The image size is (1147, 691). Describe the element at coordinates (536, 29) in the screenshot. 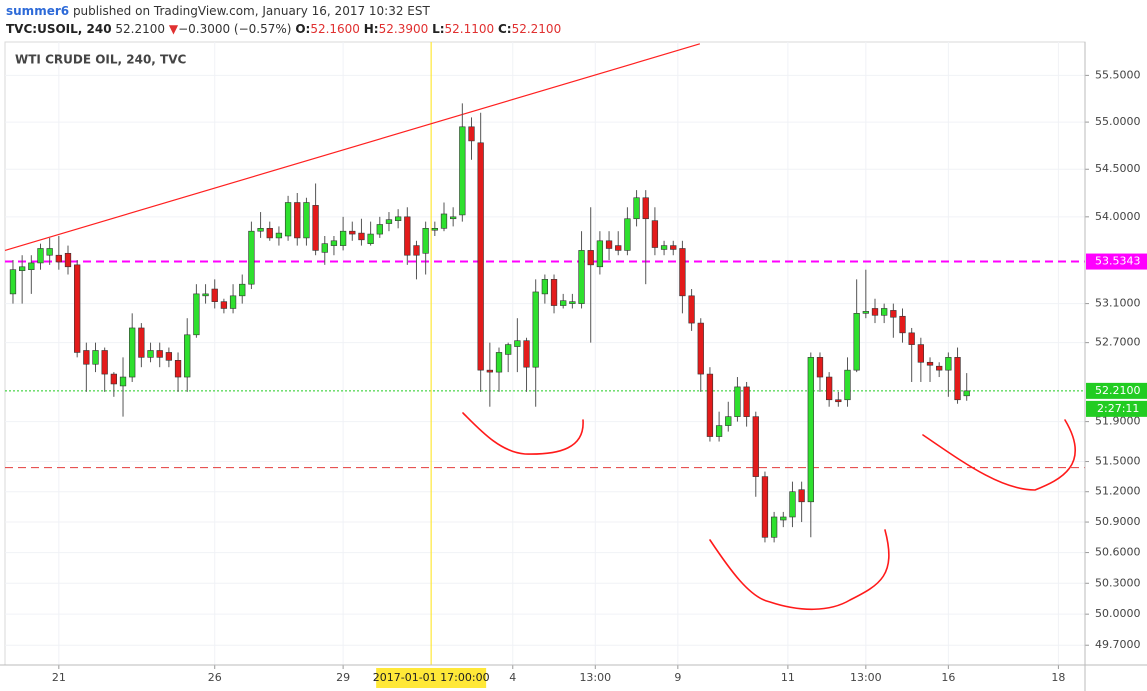

I see `close: 52.2100` at that location.